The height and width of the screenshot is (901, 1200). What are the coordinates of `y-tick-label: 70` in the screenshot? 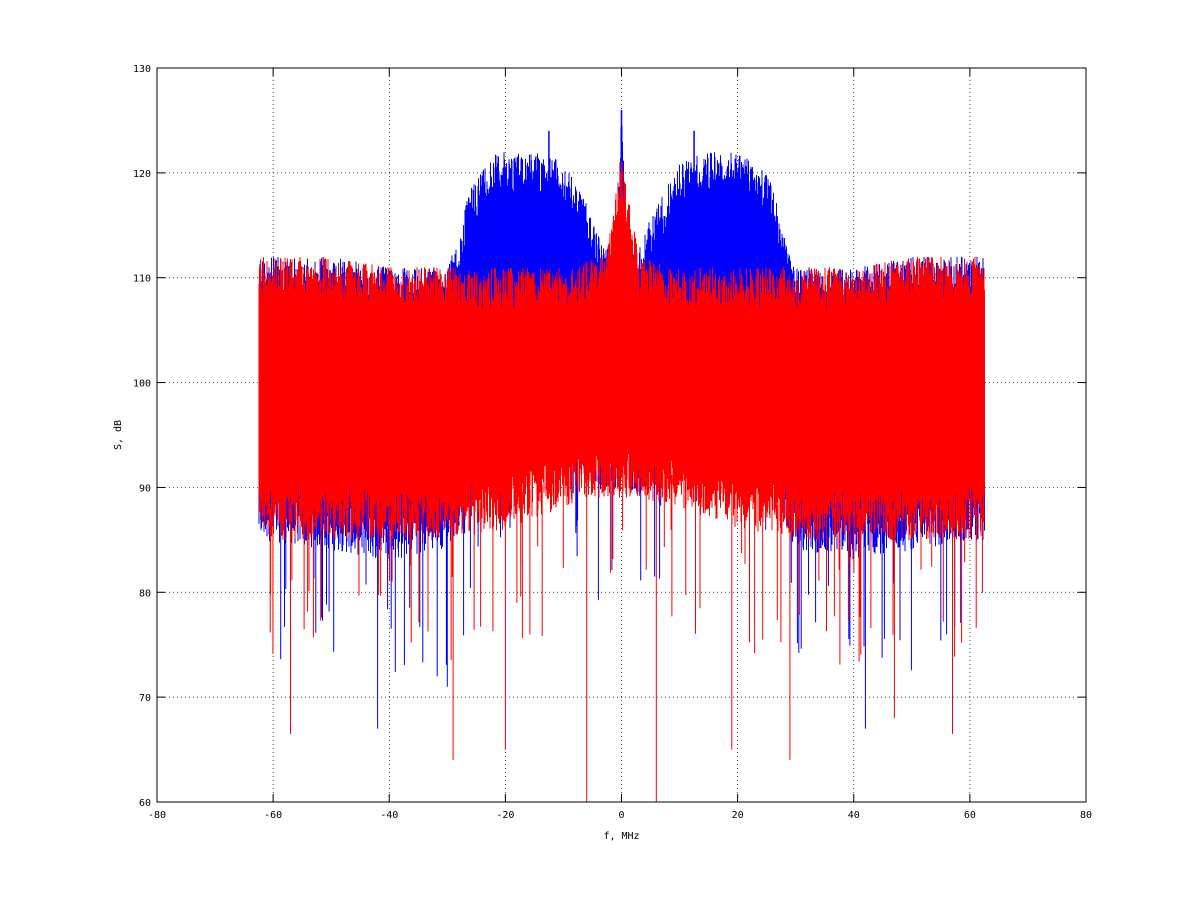 It's located at (145, 698).